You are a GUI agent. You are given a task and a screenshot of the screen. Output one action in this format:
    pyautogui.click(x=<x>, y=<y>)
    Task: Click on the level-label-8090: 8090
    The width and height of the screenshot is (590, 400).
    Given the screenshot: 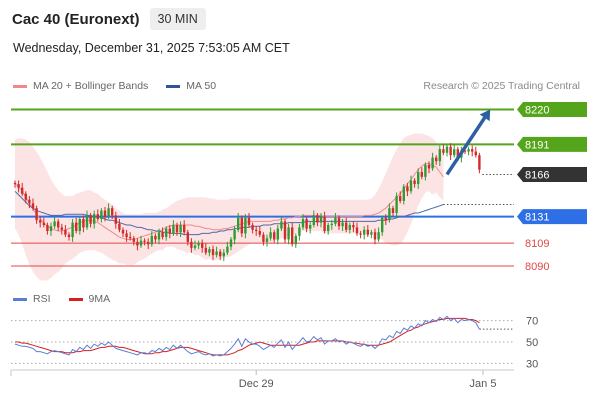 What is the action you would take?
    pyautogui.click(x=537, y=267)
    